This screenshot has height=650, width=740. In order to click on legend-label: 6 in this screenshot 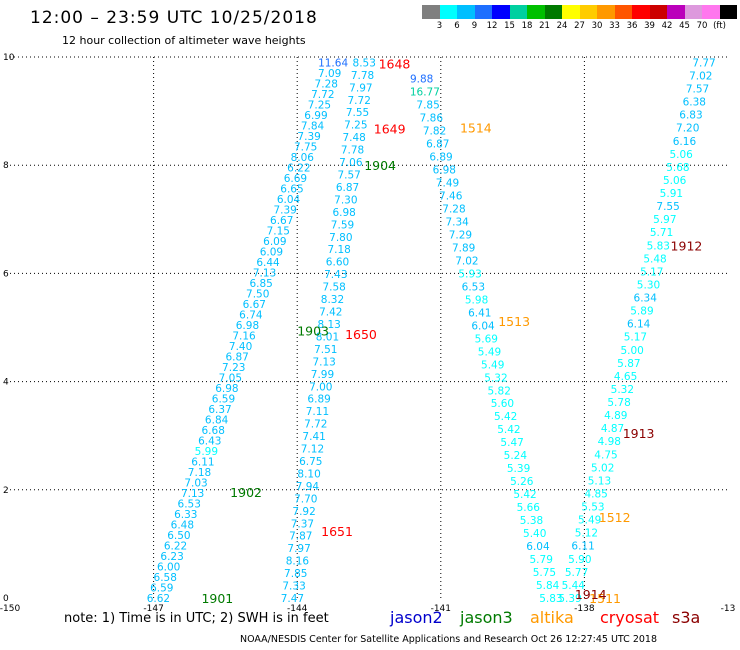, I will do `click(457, 26)`.